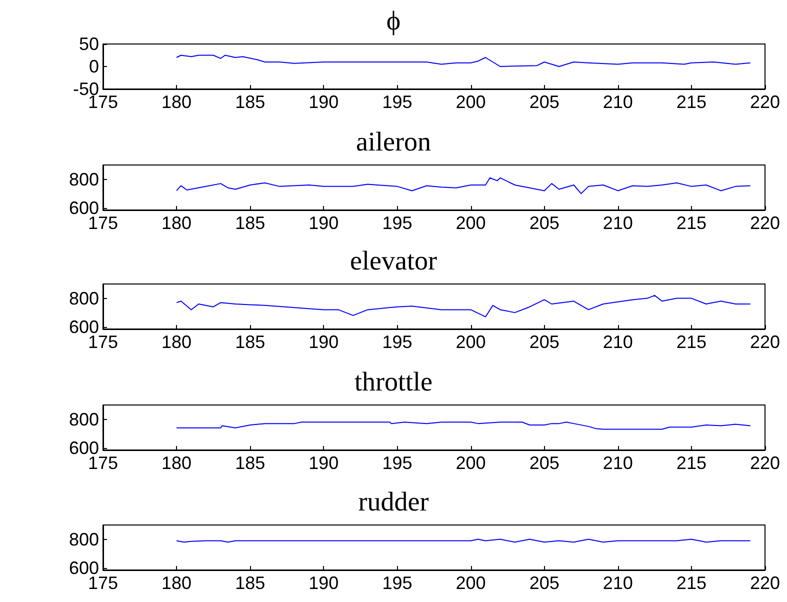  Describe the element at coordinates (393, 21) in the screenshot. I see `chart-title: ϕ` at that location.